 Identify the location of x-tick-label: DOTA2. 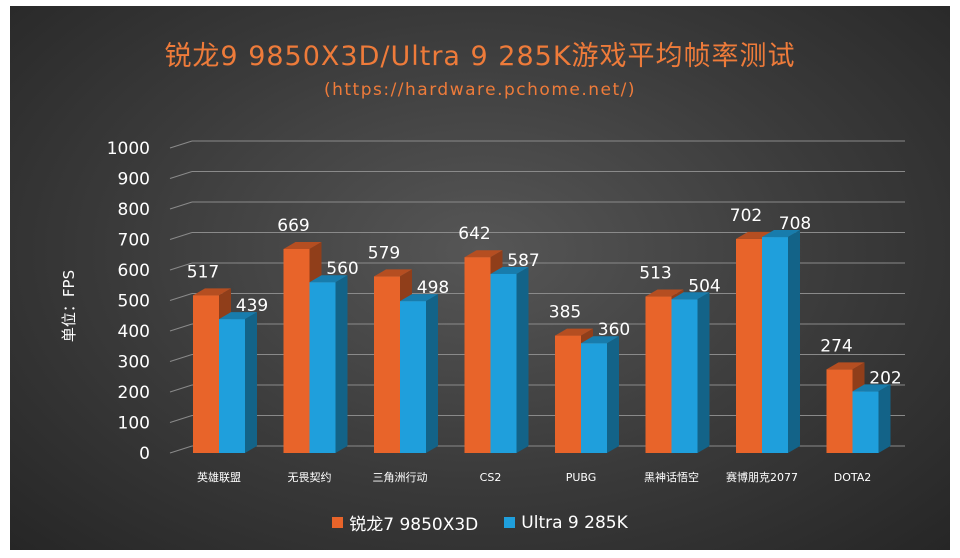
(853, 477).